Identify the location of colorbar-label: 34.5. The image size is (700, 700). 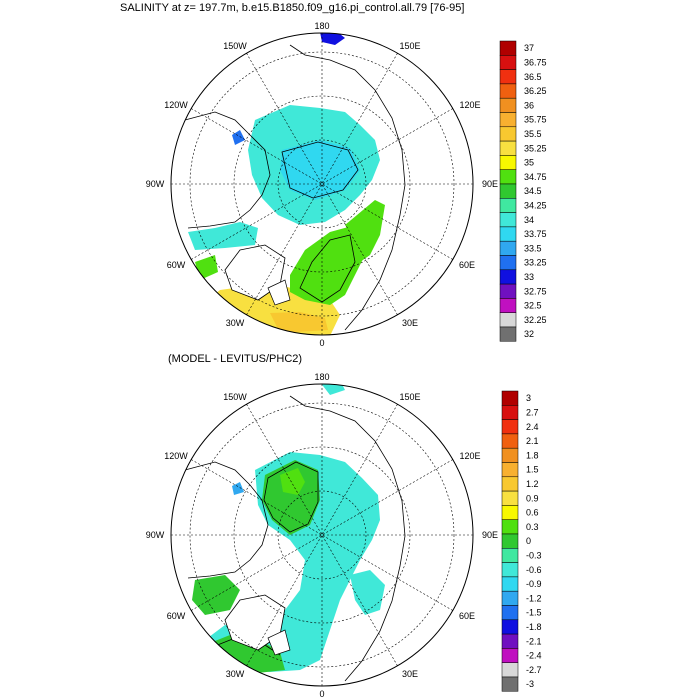
(533, 191).